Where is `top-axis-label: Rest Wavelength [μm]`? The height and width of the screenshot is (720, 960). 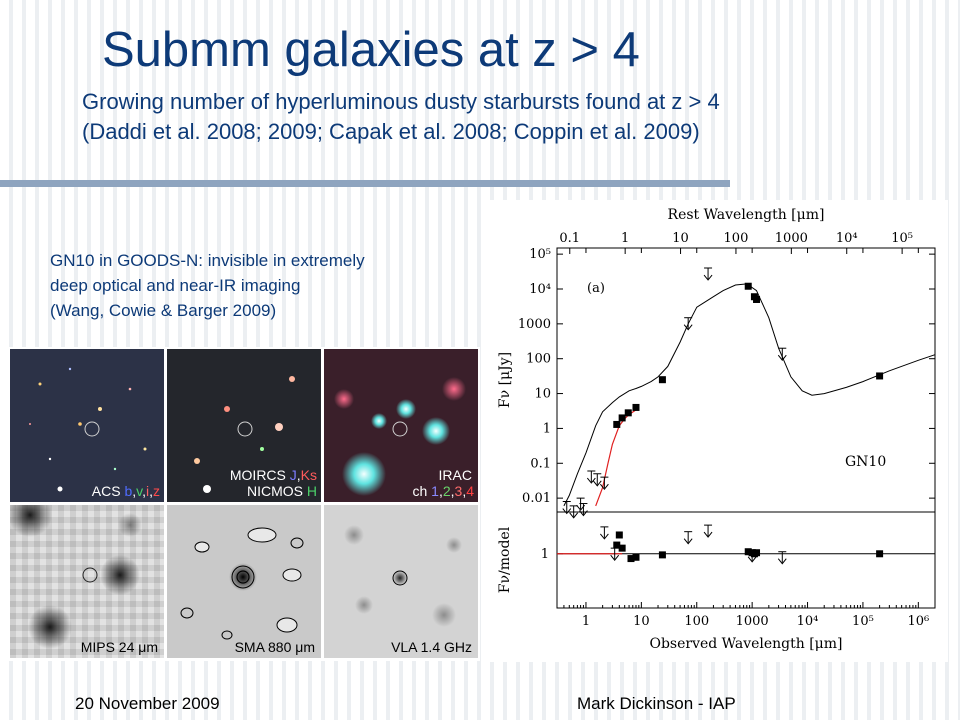 top-axis-label: Rest Wavelength [μm] is located at coordinates (746, 215).